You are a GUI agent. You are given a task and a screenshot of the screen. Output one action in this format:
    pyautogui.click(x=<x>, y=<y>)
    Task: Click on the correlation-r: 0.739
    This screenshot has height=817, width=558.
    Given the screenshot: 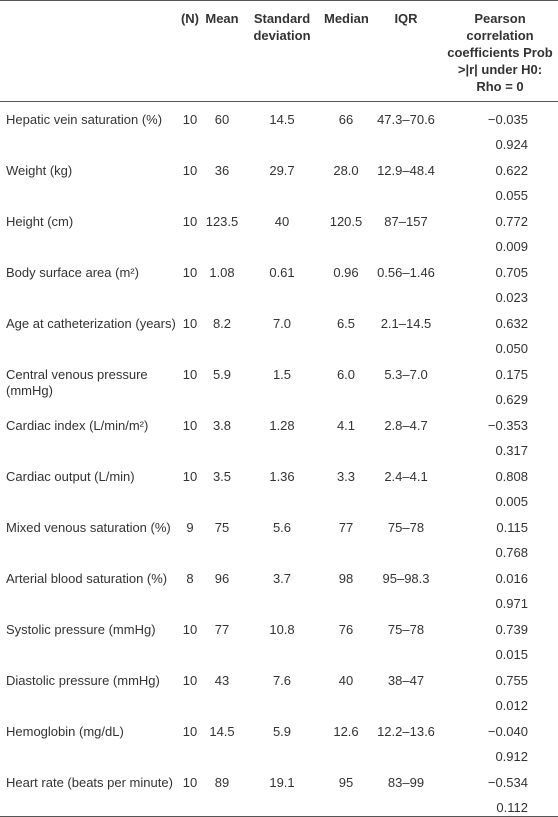 What is the action you would take?
    pyautogui.click(x=511, y=629)
    